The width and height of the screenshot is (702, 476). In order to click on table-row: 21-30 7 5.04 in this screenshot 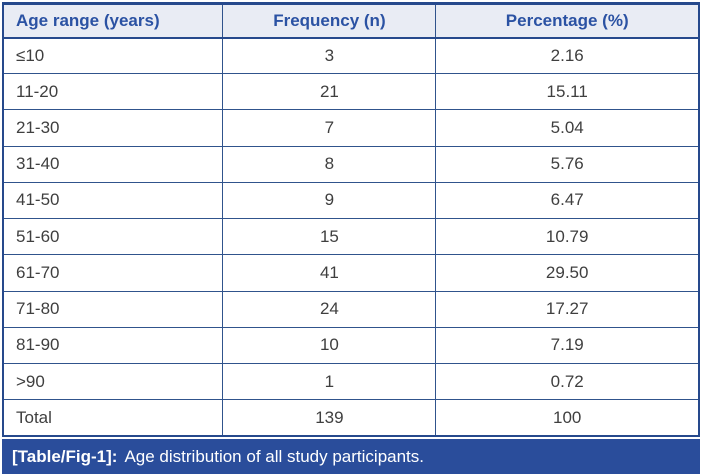, I will do `click(351, 128)`.